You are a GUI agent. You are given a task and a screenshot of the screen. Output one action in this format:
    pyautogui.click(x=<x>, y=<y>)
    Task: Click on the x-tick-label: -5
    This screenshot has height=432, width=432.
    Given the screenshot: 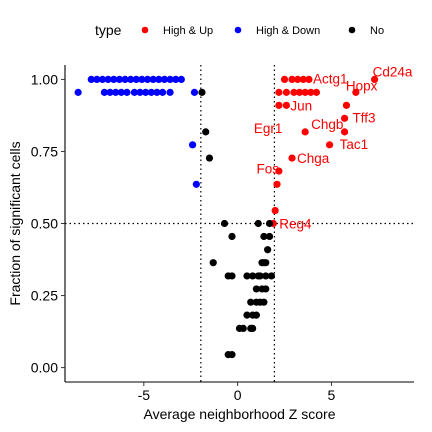 What is the action you would take?
    pyautogui.click(x=144, y=395)
    